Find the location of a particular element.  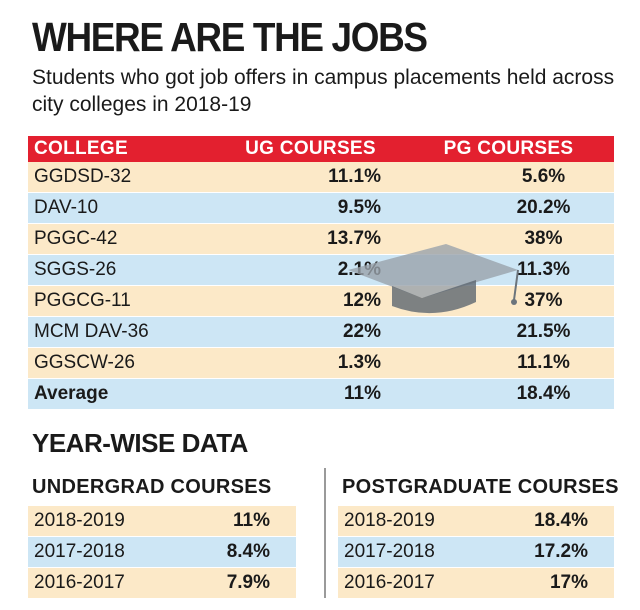

college-name: PGGC-42 is located at coordinates (123, 239).